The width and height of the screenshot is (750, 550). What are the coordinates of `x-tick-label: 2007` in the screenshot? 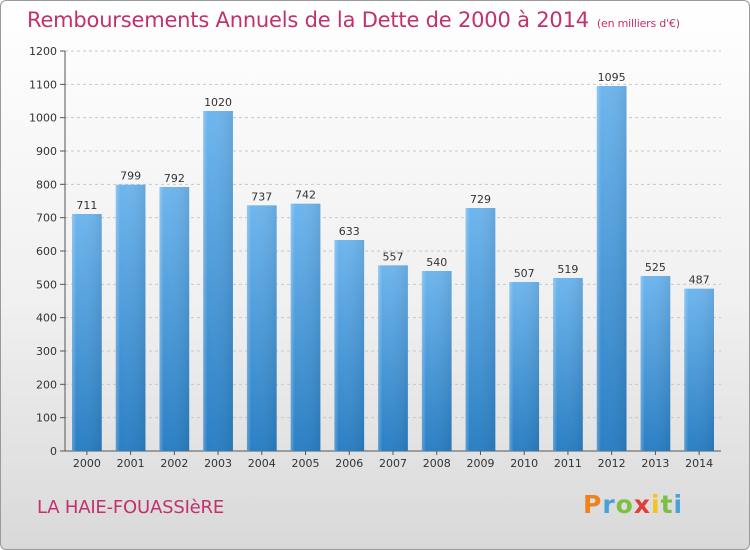 It's located at (393, 463).